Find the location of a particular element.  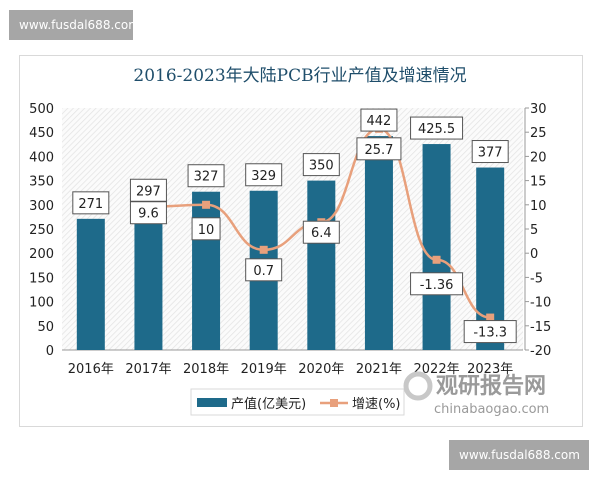

x-tick-label: 2021年 is located at coordinates (379, 369).